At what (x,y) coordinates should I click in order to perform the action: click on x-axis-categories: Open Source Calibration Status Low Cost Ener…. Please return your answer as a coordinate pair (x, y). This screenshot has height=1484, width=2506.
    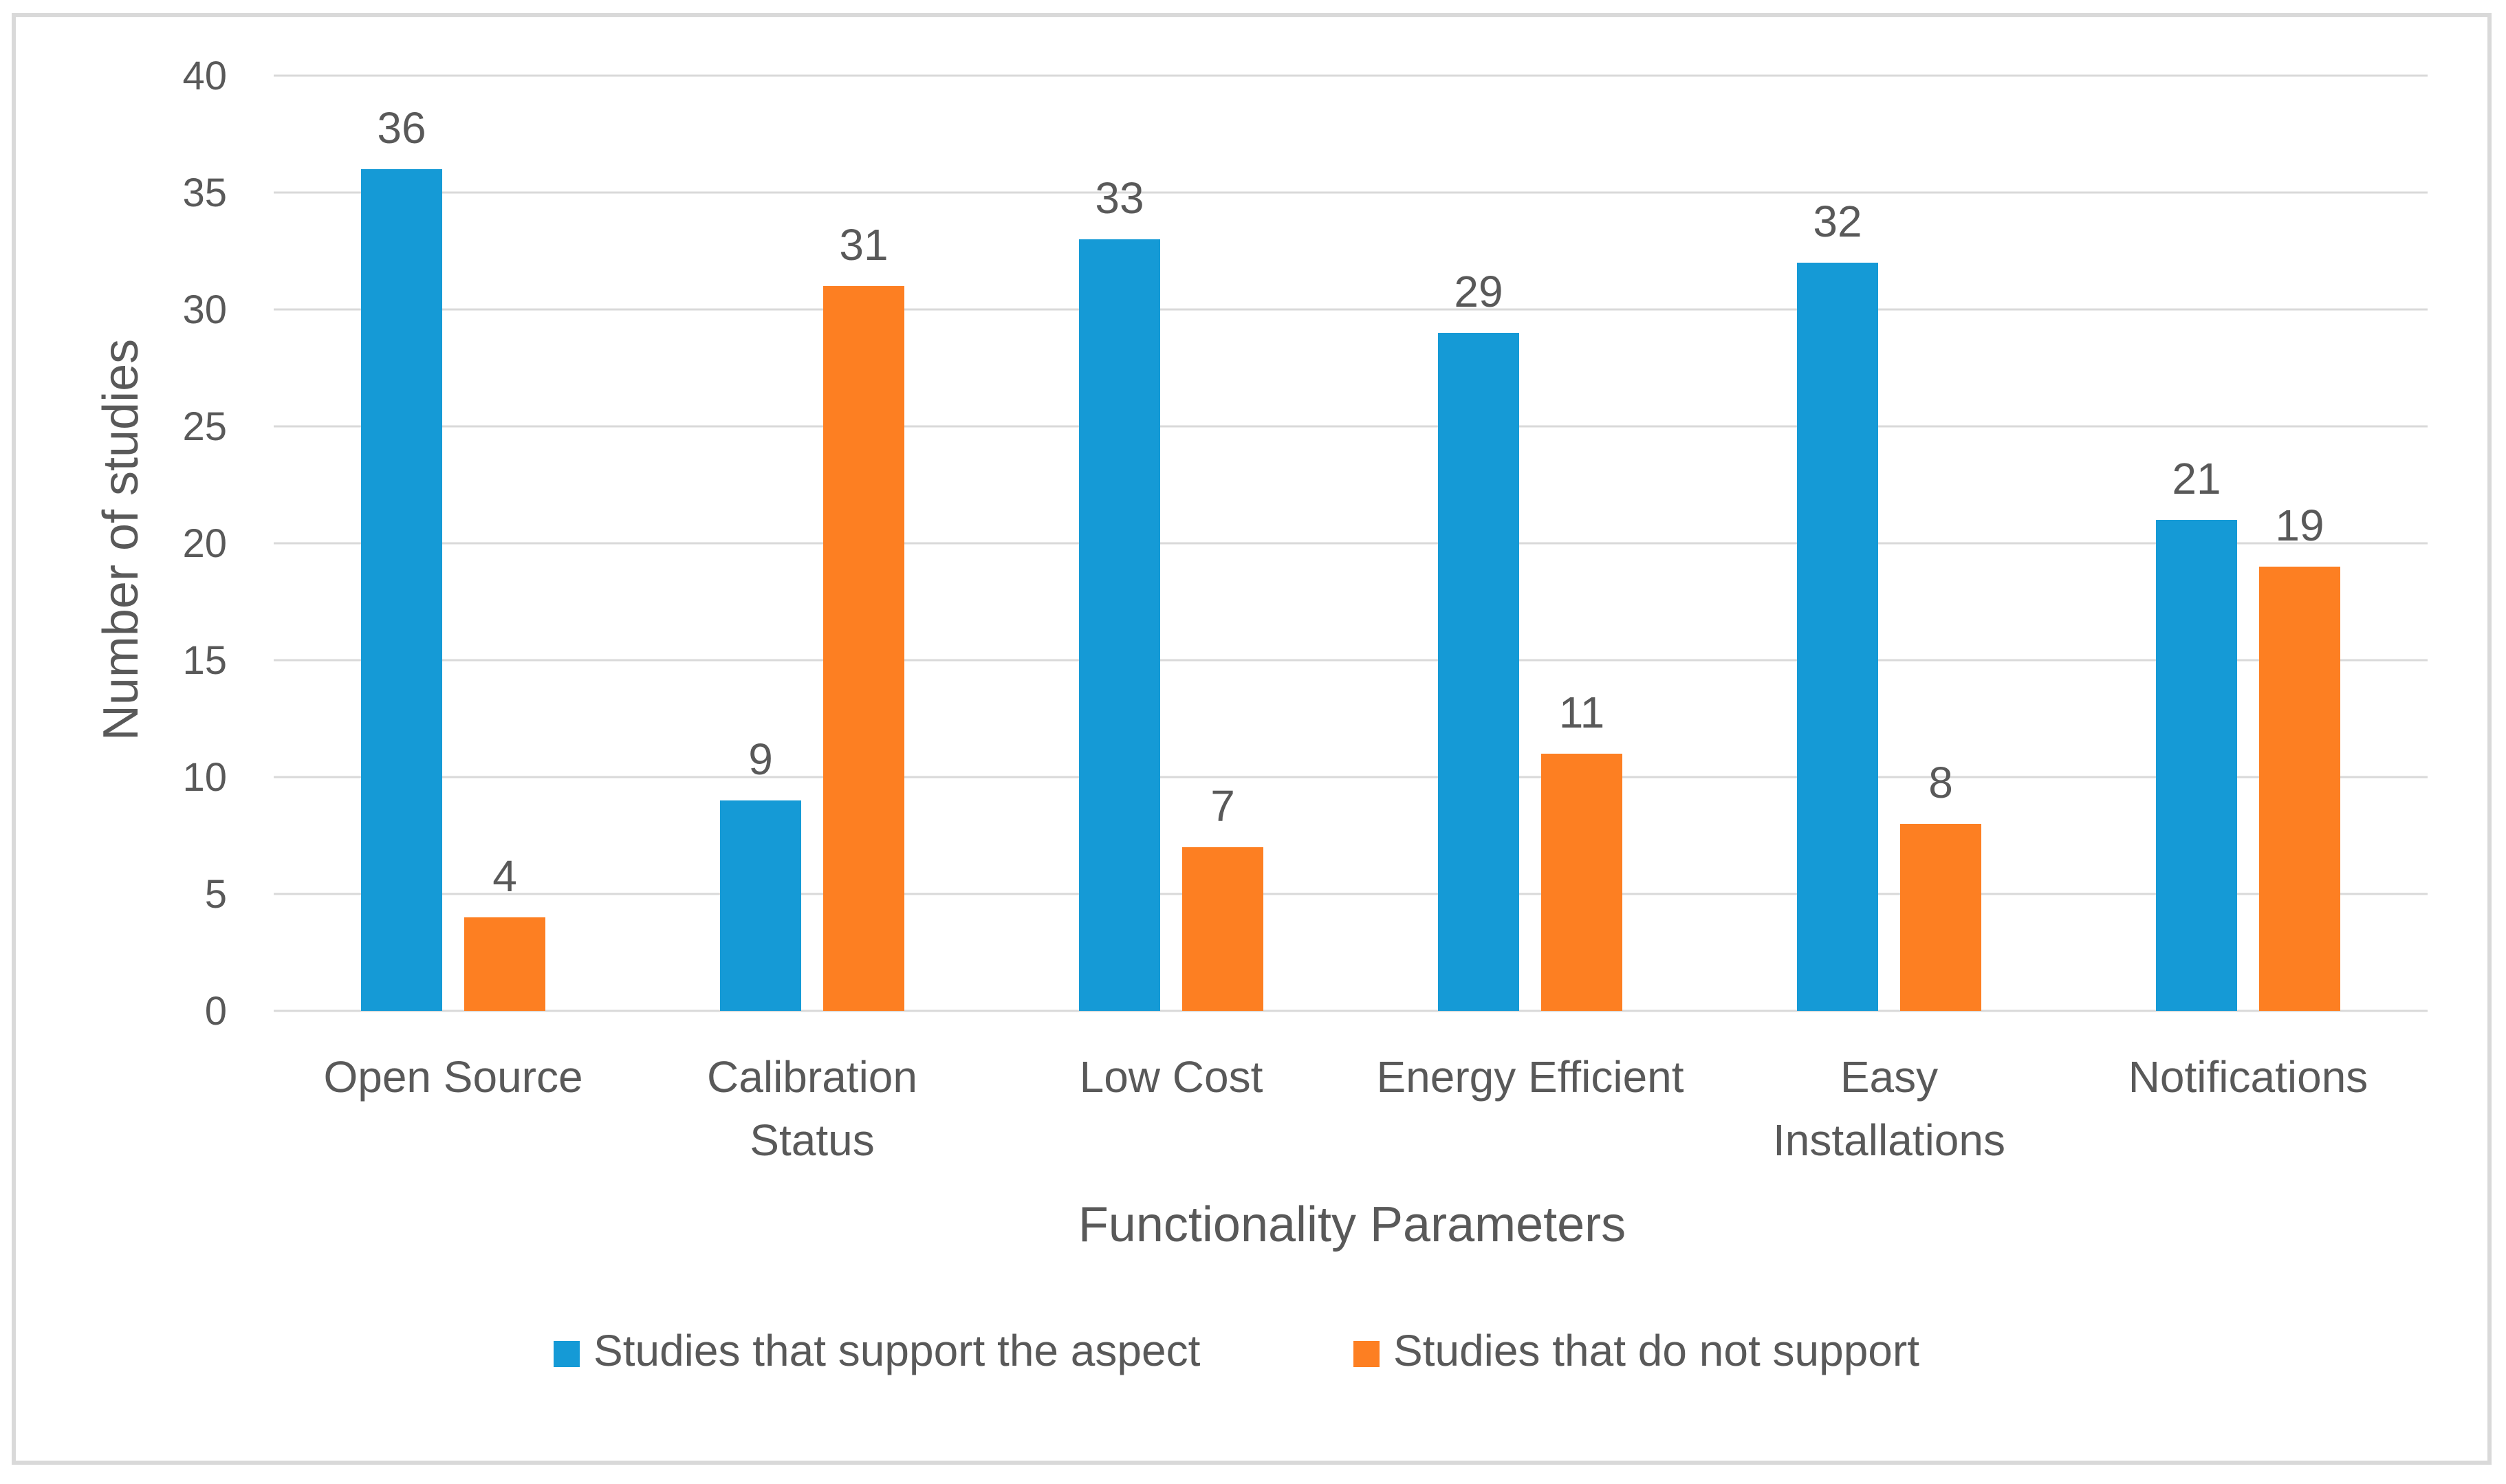
    Looking at the image, I should click on (1345, 1108).